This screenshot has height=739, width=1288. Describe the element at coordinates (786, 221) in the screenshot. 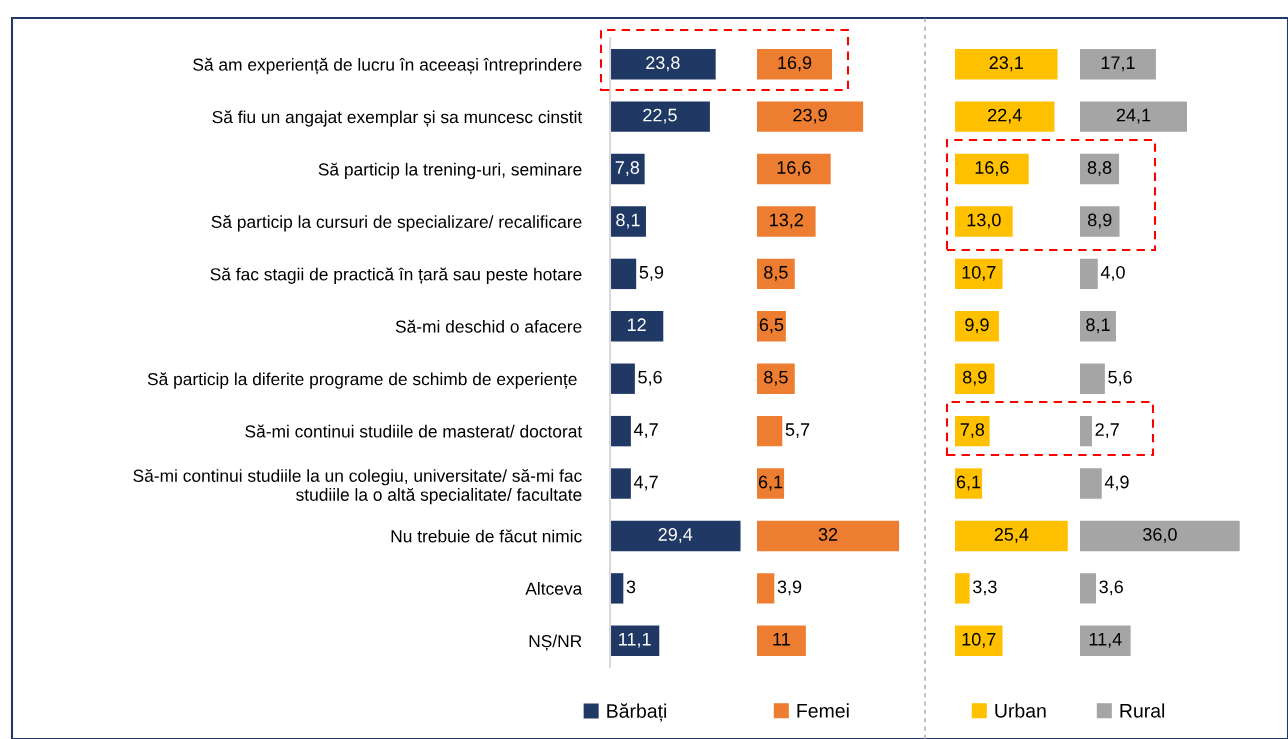

I see `data-label: 13,2` at that location.